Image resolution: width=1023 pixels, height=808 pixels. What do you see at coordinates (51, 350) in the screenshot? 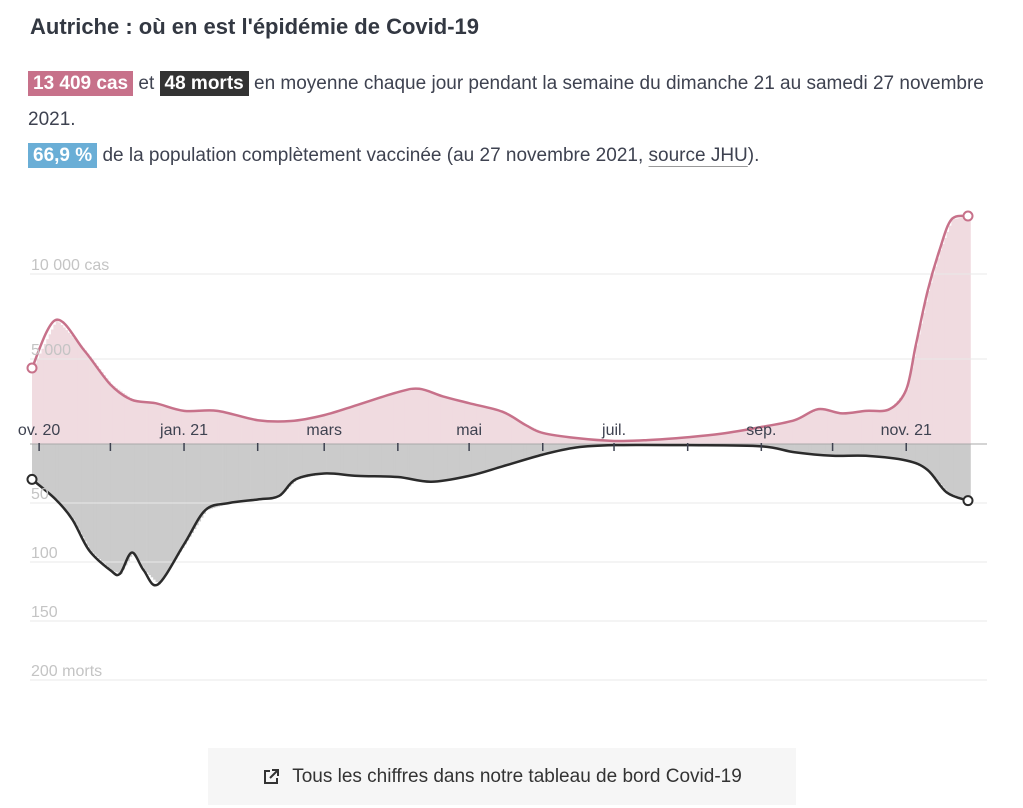
I see `y-tick-label: 5 000` at bounding box center [51, 350].